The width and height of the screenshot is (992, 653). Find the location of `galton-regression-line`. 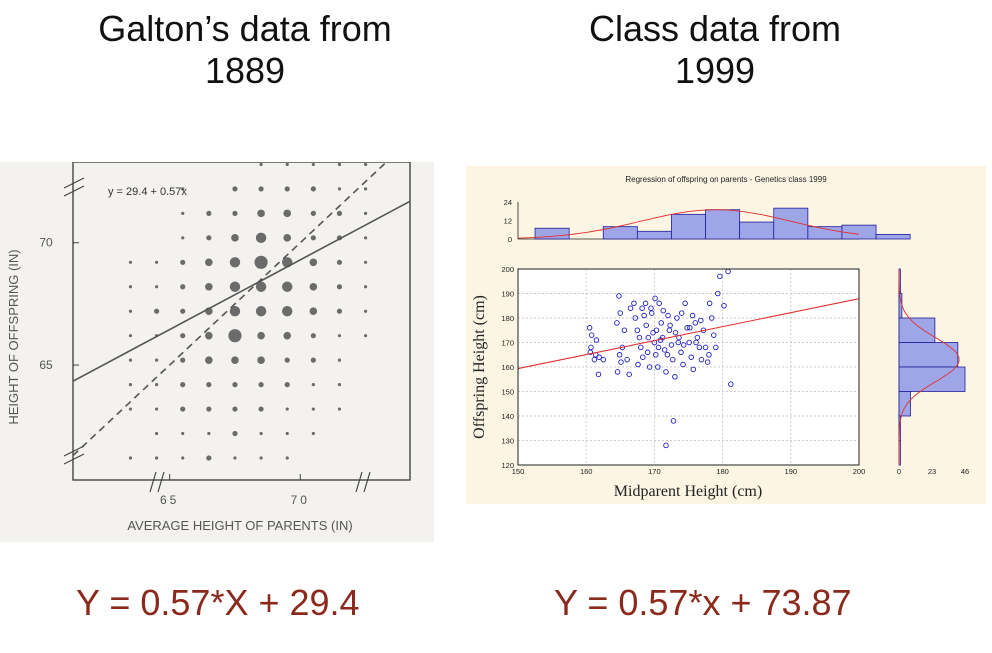

galton-regression-line is located at coordinates (241, 291).